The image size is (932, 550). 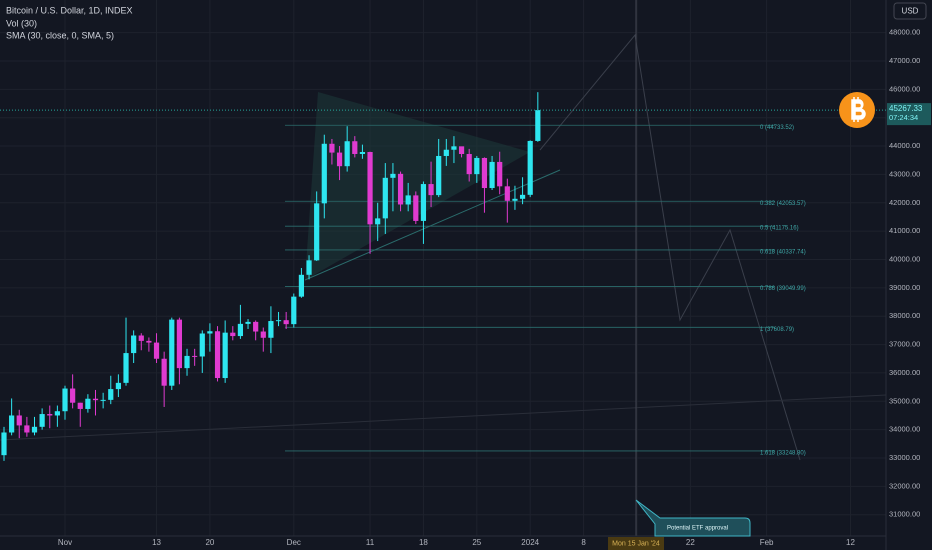 I want to click on y-tick-label: 35000.00, so click(x=904, y=400).